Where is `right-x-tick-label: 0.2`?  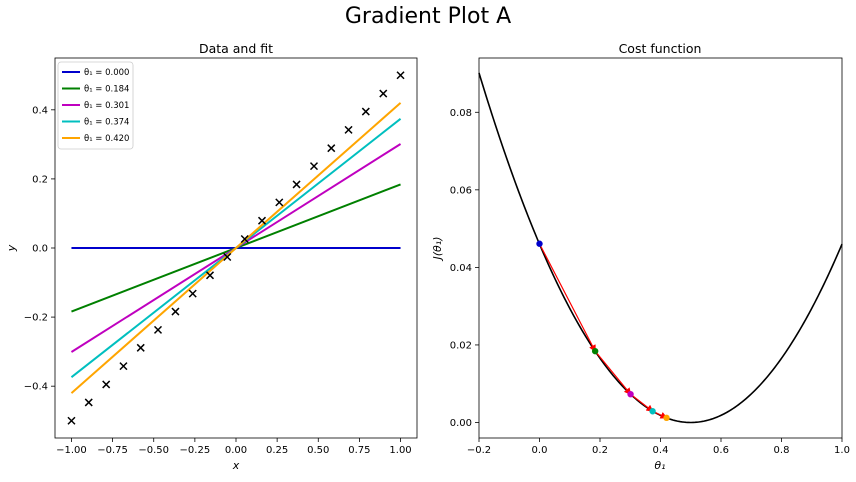
right-x-tick-label: 0.2 is located at coordinates (600, 450).